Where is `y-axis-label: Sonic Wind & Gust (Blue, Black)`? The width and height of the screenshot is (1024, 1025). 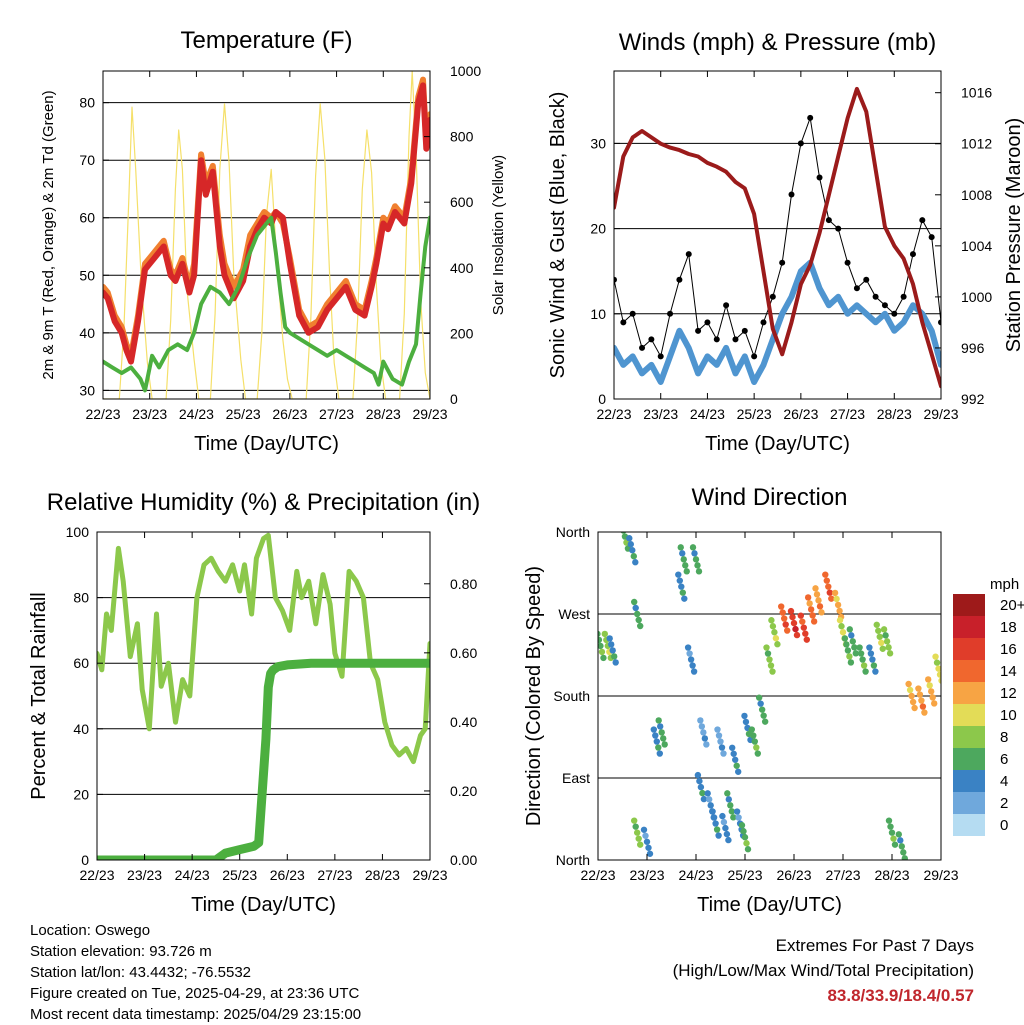
y-axis-label: Sonic Wind & Gust (Blue, Black) is located at coordinates (558, 235).